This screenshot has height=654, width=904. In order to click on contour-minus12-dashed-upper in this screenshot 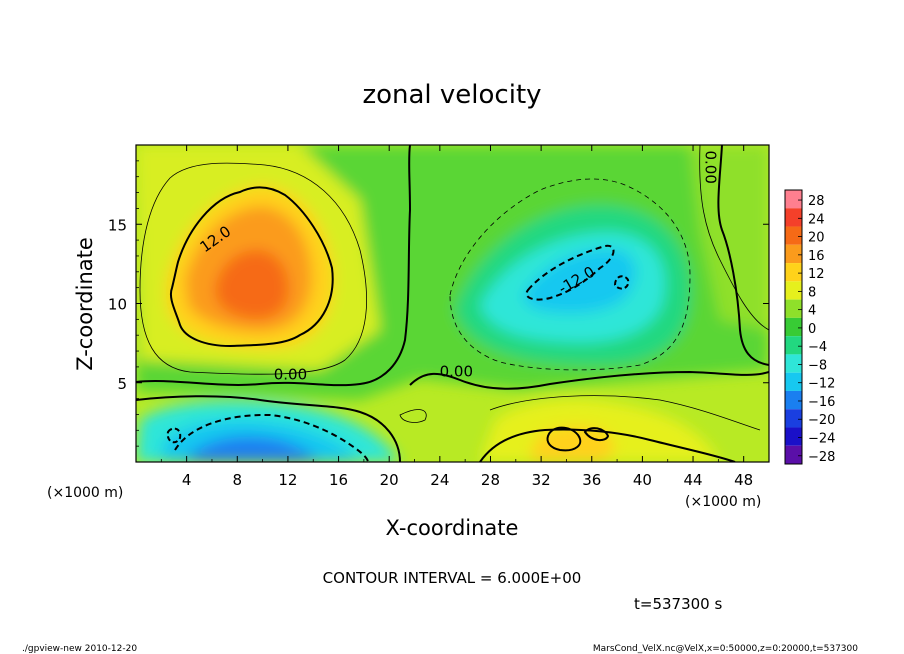, I will do `click(570, 272)`.